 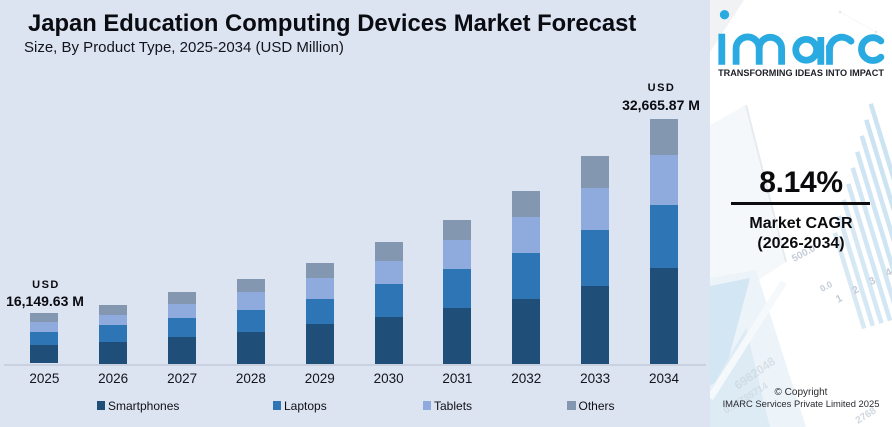 I want to click on svg-text: 0.0, so click(x=826, y=286).